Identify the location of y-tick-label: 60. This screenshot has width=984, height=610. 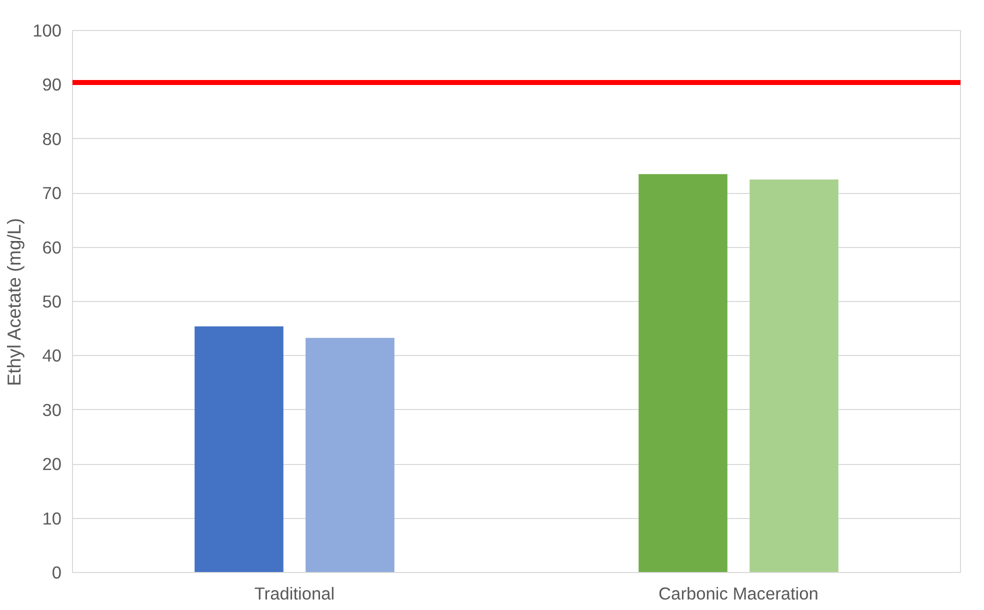
(52, 247).